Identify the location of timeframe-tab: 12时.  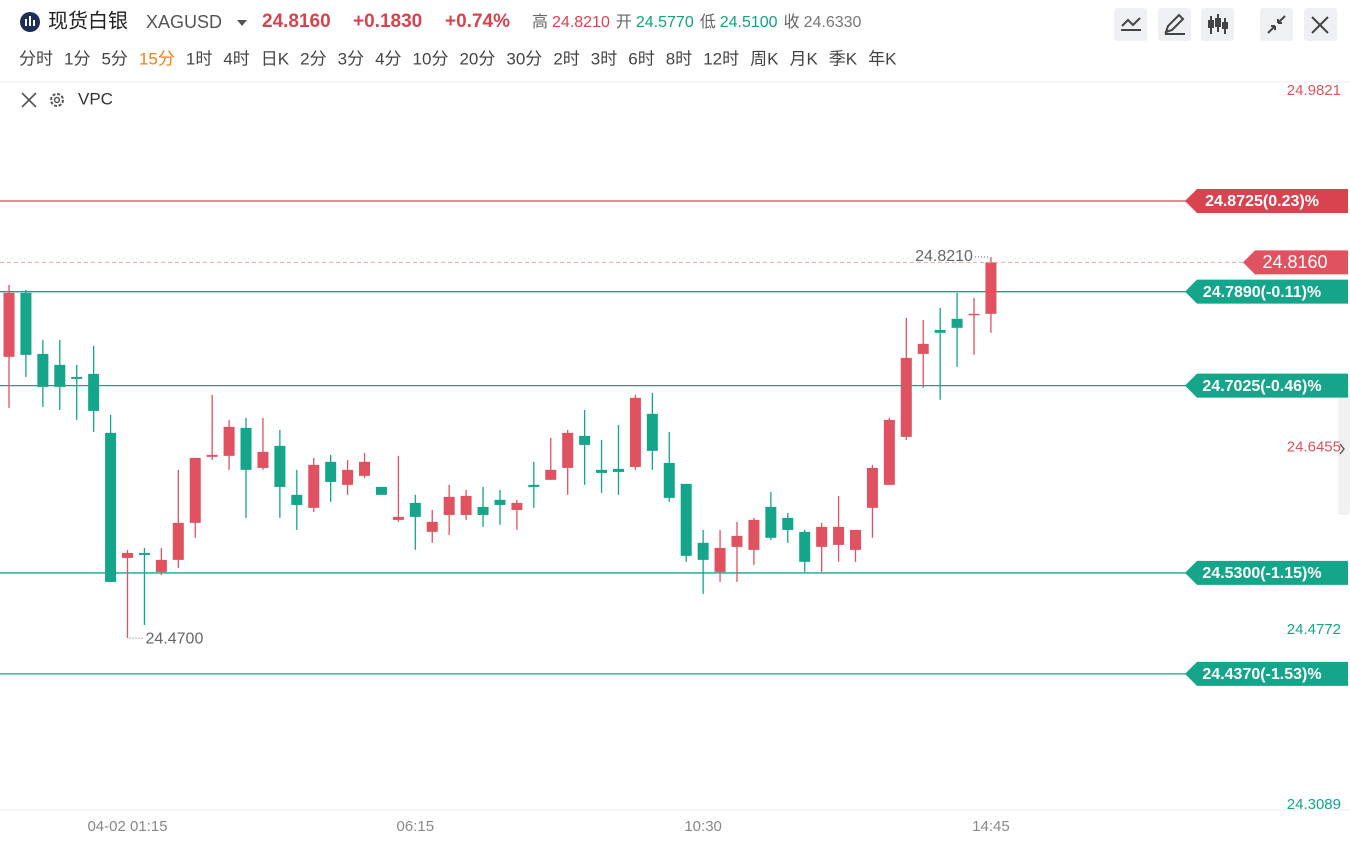
(721, 58).